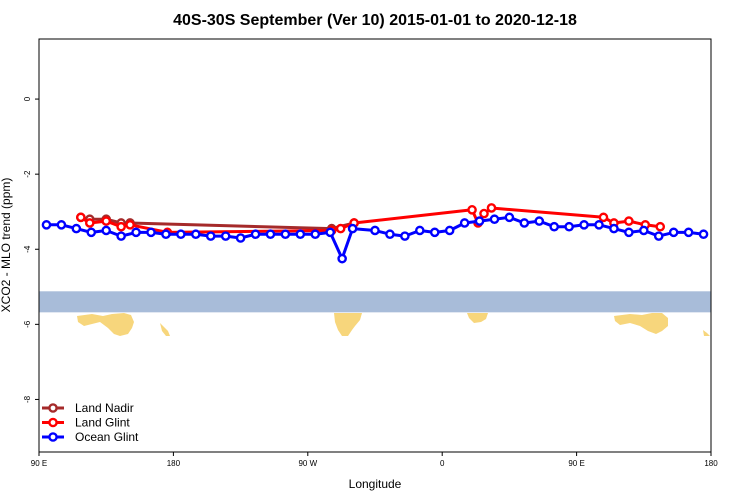 Image resolution: width=750 pixels, height=500 pixels. I want to click on map-ocean, so click(375, 302).